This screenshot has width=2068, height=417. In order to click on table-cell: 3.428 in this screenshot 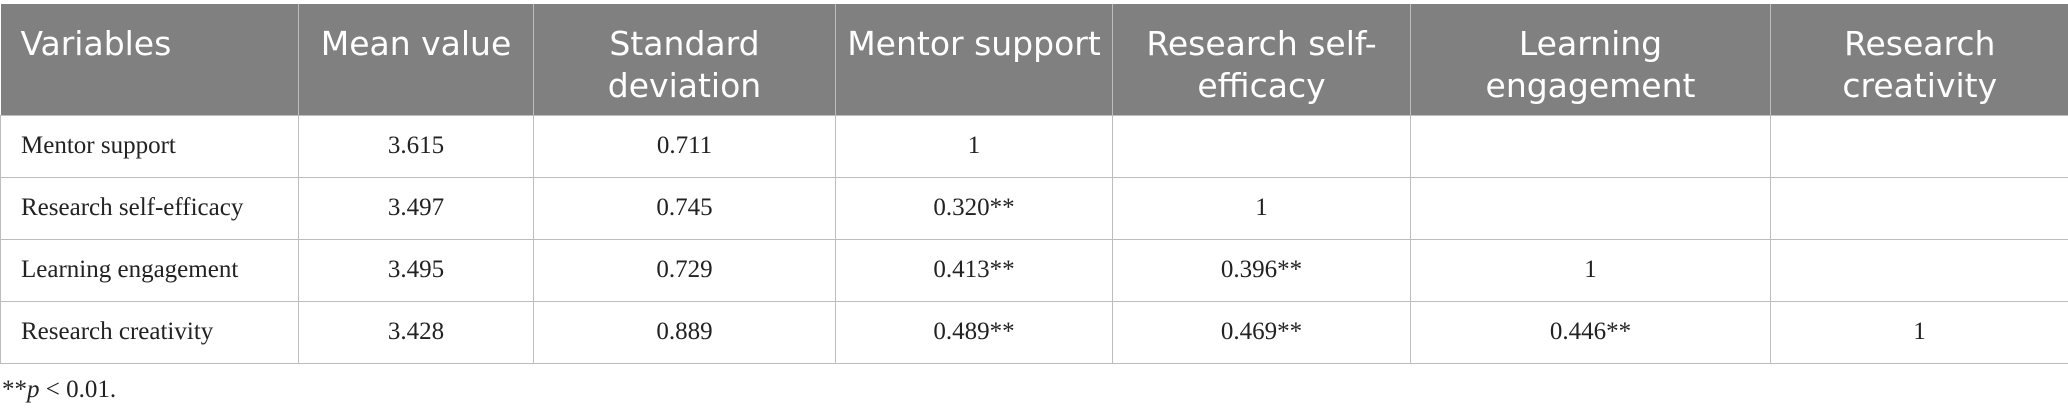, I will do `click(416, 332)`.